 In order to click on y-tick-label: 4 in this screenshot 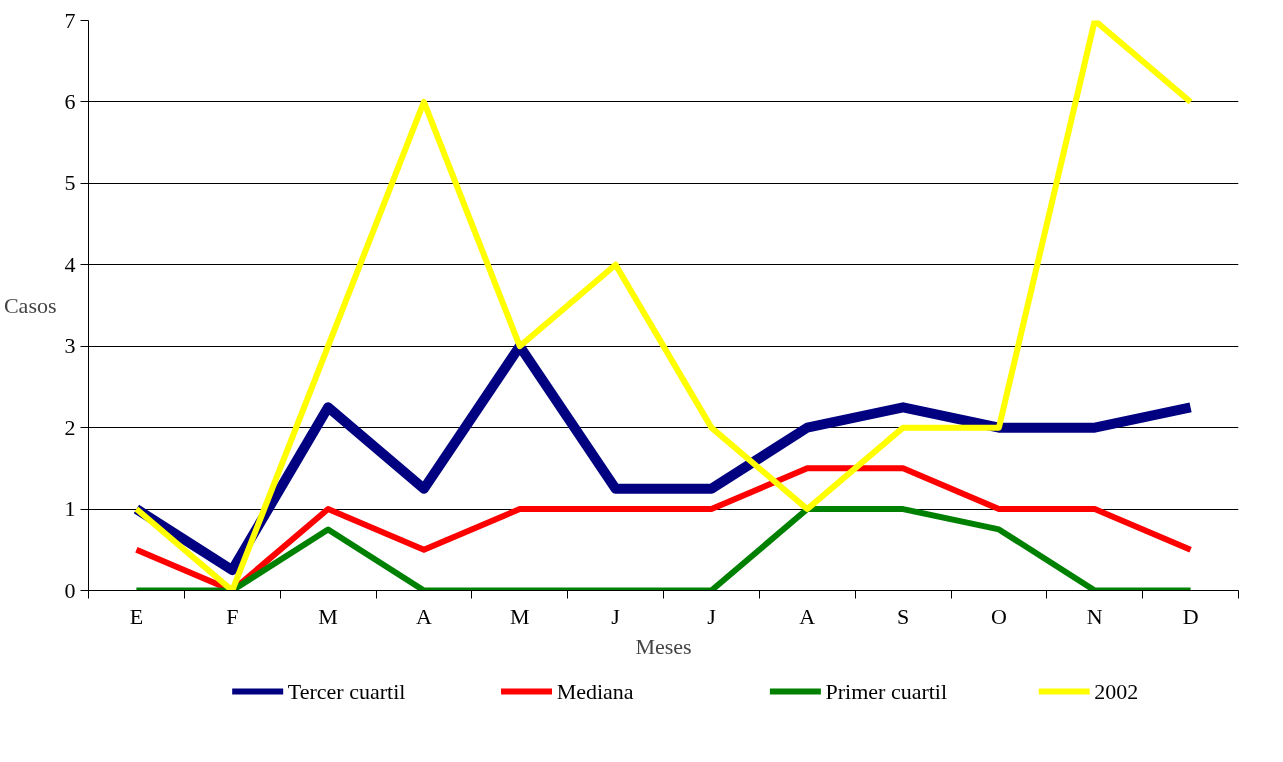, I will do `click(70, 264)`.